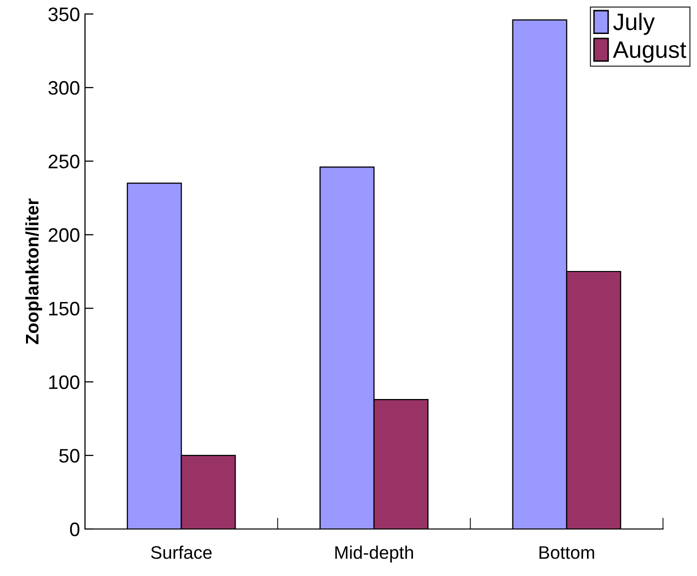  I want to click on y-axis-title: Zooplankton/liter, so click(33, 271).